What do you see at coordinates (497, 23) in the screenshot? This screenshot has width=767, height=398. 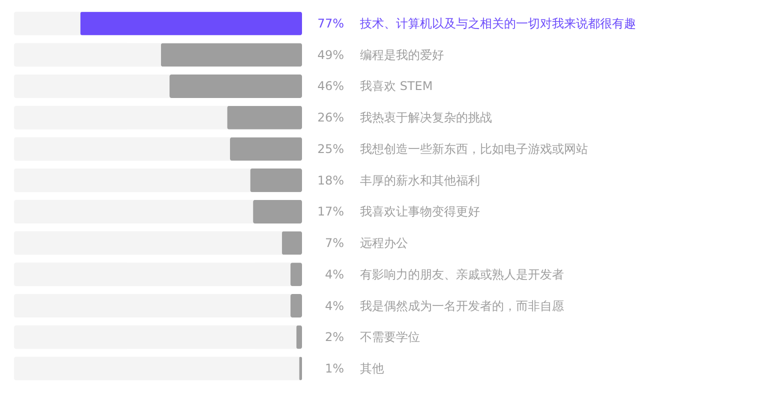 I see `y-tick-label: 技术、计算机以及与之相关的一切对我来说都很有趣` at bounding box center [497, 23].